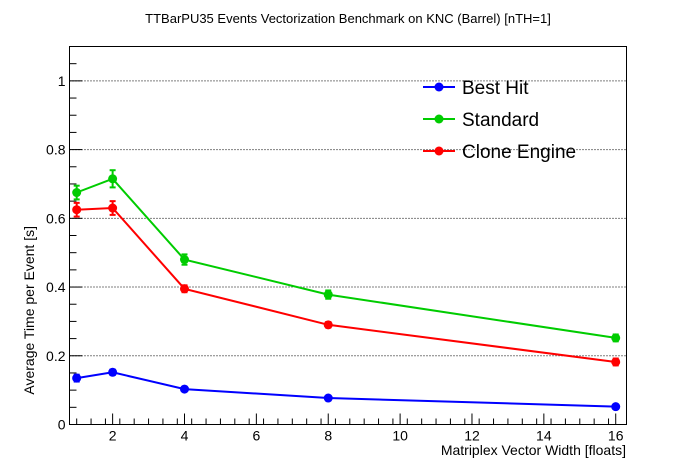 This screenshot has height=472, width=696. What do you see at coordinates (495, 88) in the screenshot?
I see `legend-label: Best Hit` at bounding box center [495, 88].